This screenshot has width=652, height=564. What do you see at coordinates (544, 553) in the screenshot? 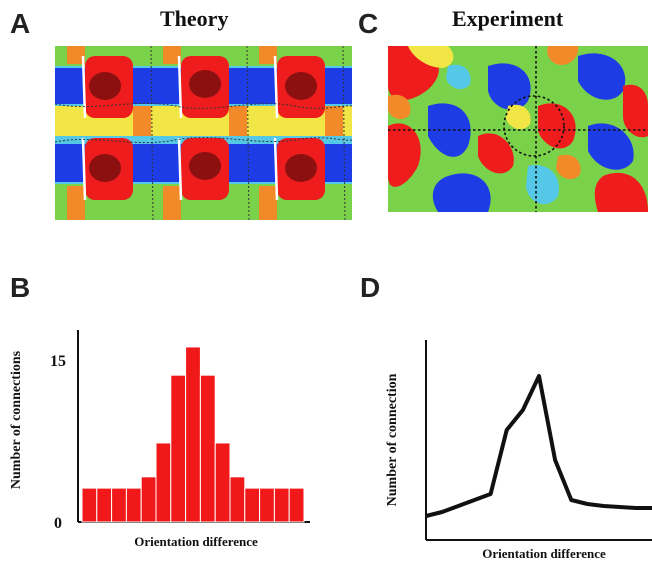
I see `chart-d-xlabel: Orientation difference` at bounding box center [544, 553].